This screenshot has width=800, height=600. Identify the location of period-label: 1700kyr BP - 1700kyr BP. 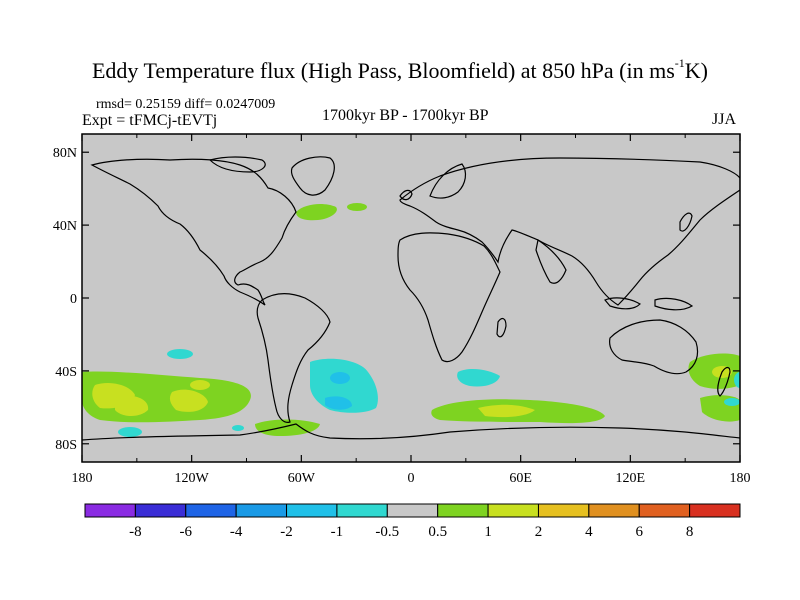
(405, 115).